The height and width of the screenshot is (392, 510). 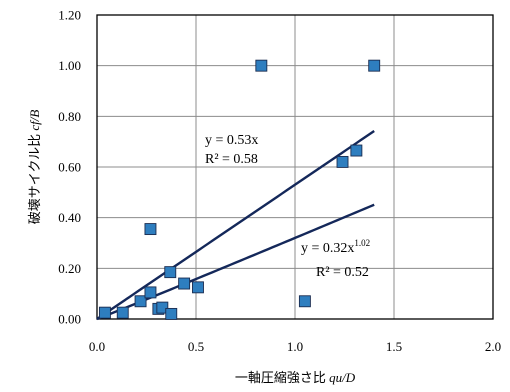 I want to click on y-tick-label: 0.20, so click(x=69, y=268).